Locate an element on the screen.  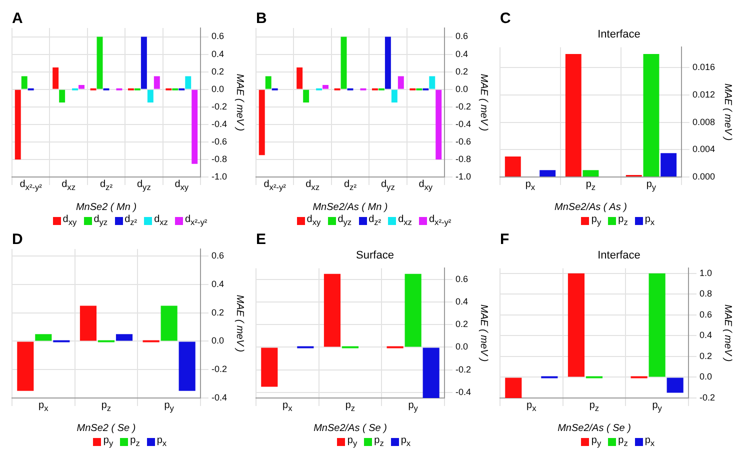
legend-label: p$_{y}$ is located at coordinates (596, 442).